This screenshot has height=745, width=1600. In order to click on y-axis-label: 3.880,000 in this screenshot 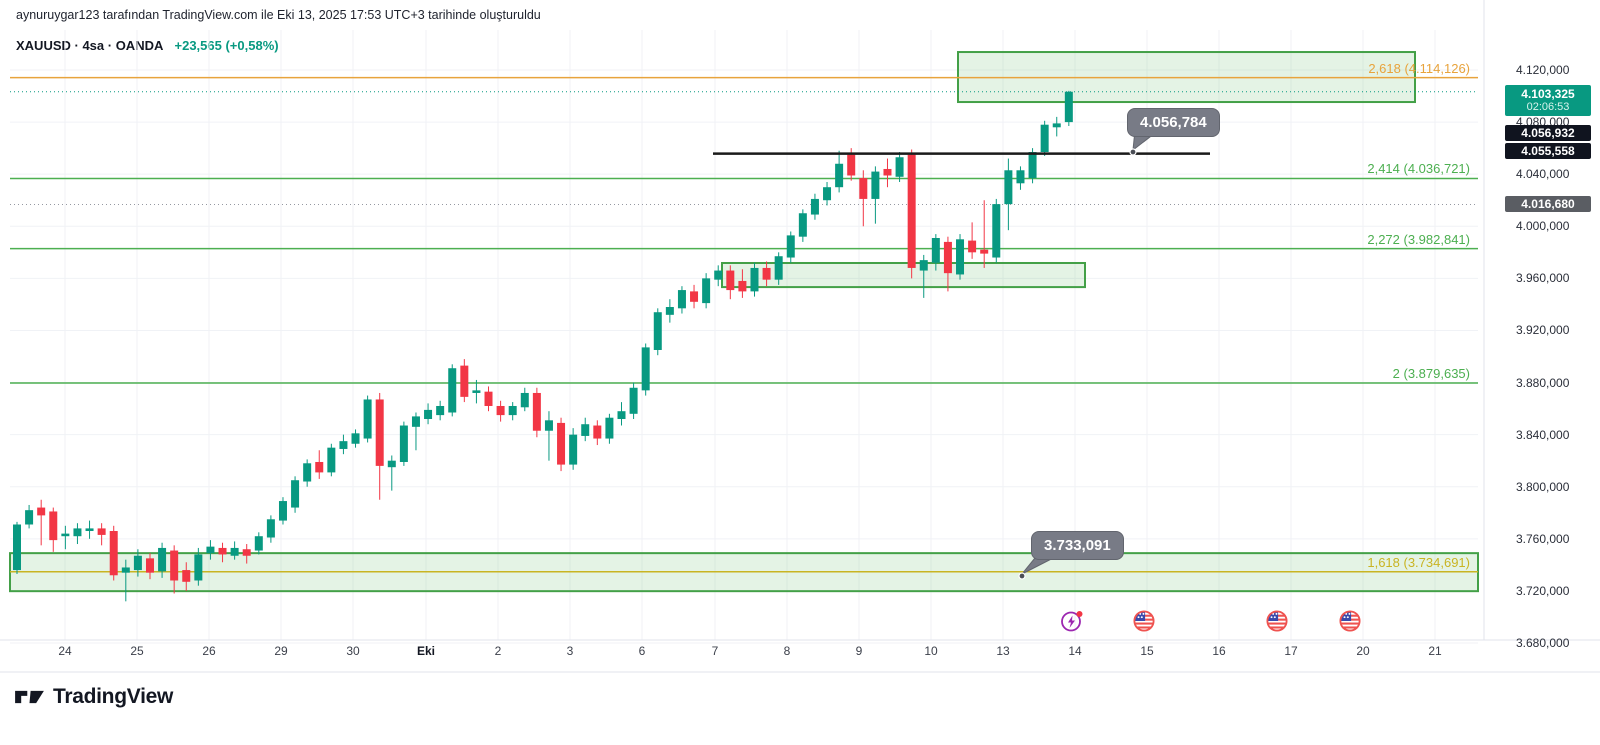, I will do `click(1543, 382)`.